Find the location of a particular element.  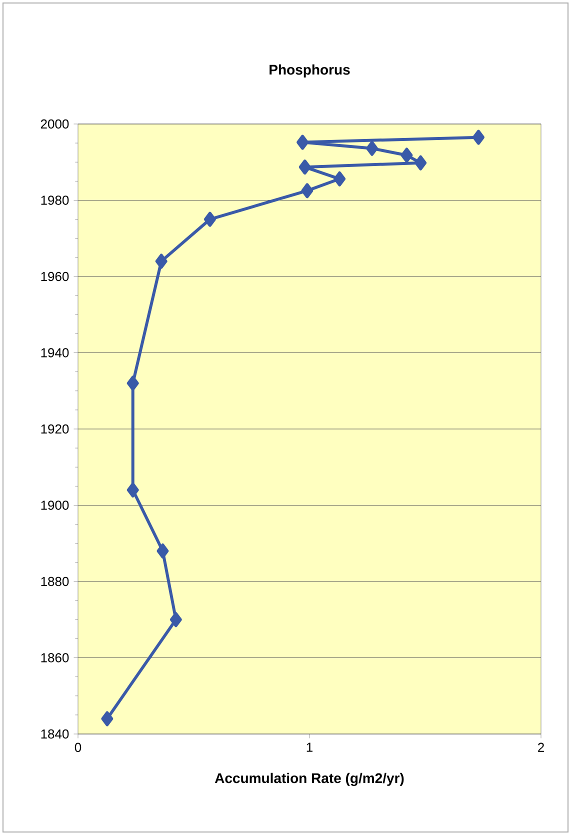

y-tick-label: 1860 is located at coordinates (55, 657).